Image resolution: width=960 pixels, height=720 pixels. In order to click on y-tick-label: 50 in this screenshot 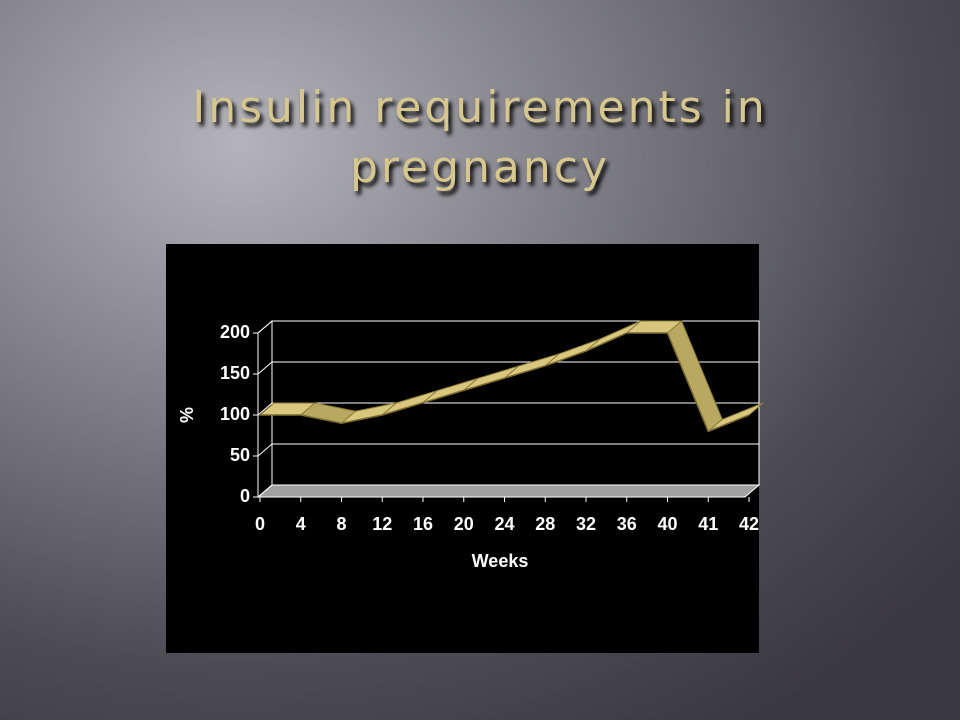, I will do `click(240, 455)`.